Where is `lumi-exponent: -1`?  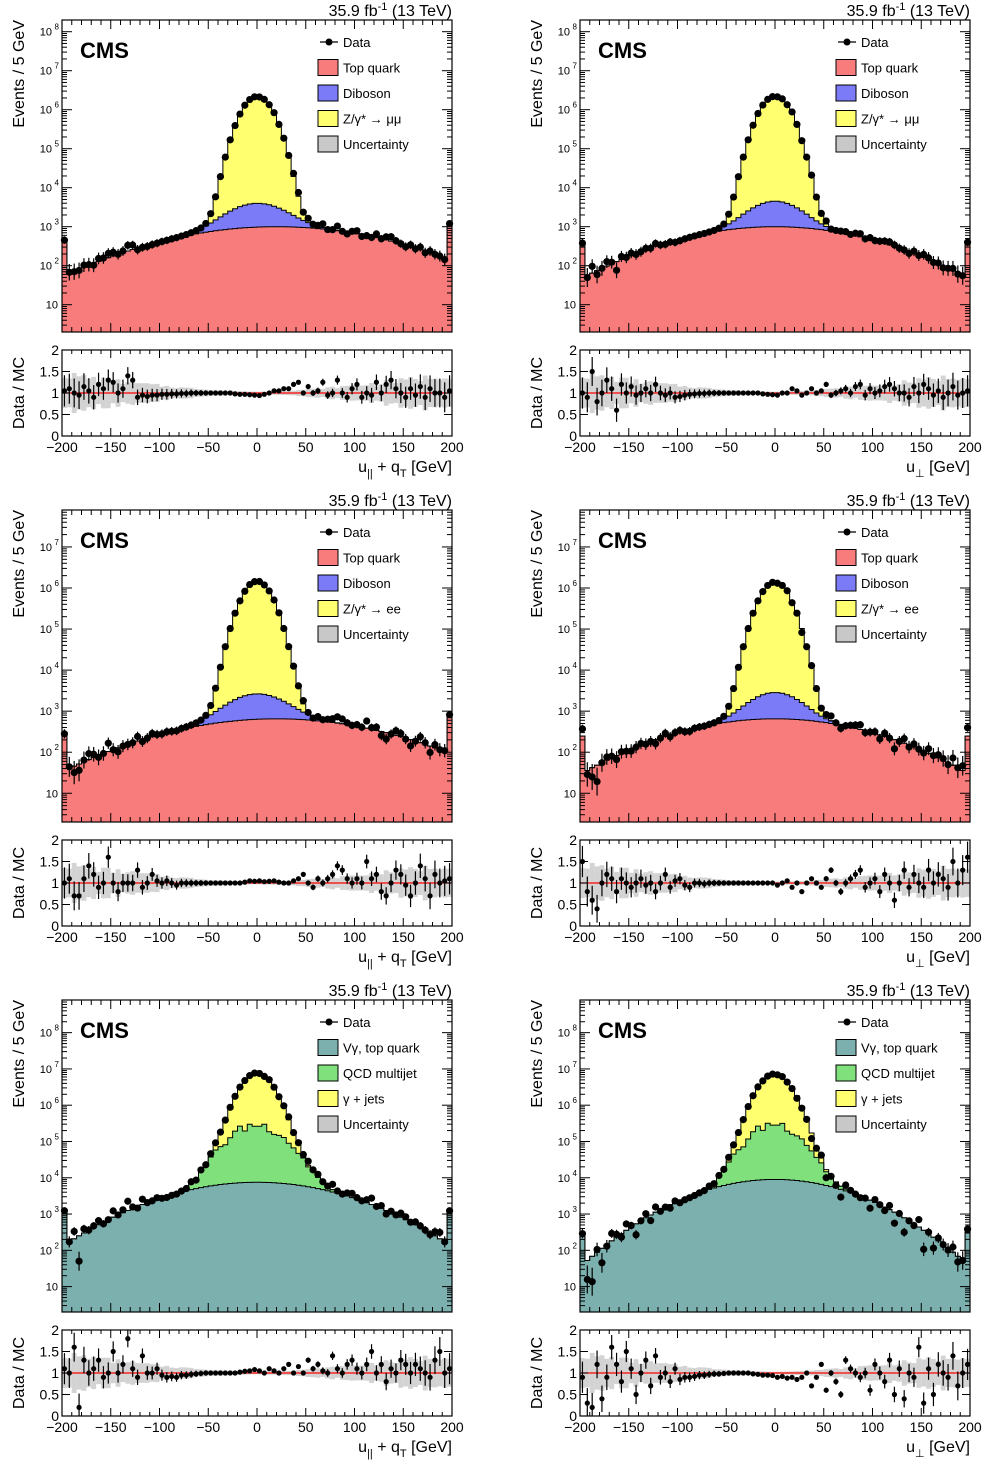
lumi-exponent: -1 is located at coordinates (901, 7).